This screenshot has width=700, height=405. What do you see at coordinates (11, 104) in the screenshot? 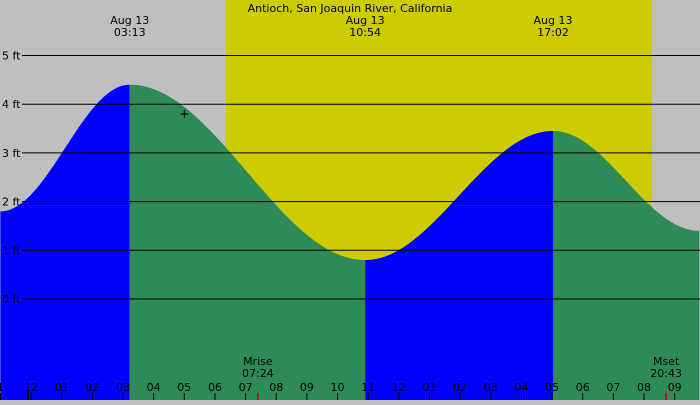
I see `y-tick-label: 4 ft` at bounding box center [11, 104].